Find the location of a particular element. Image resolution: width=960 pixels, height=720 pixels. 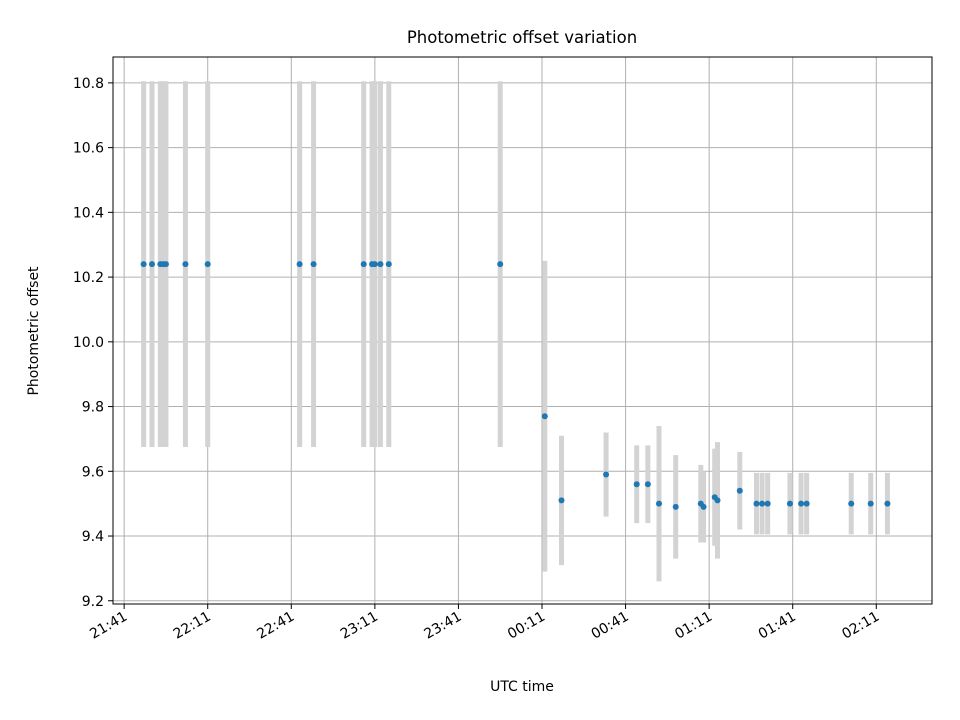

x-axis-label: UTC time is located at coordinates (522, 687).